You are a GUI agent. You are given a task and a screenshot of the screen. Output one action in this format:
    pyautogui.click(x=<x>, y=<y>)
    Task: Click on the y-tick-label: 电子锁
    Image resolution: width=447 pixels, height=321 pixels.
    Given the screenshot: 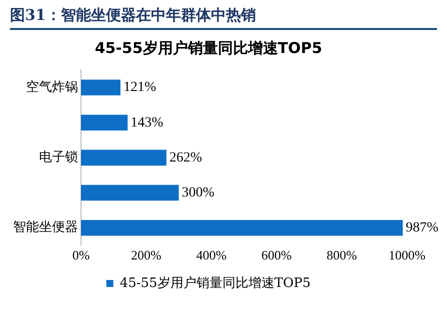 What is the action you would take?
    pyautogui.click(x=58, y=158)
    